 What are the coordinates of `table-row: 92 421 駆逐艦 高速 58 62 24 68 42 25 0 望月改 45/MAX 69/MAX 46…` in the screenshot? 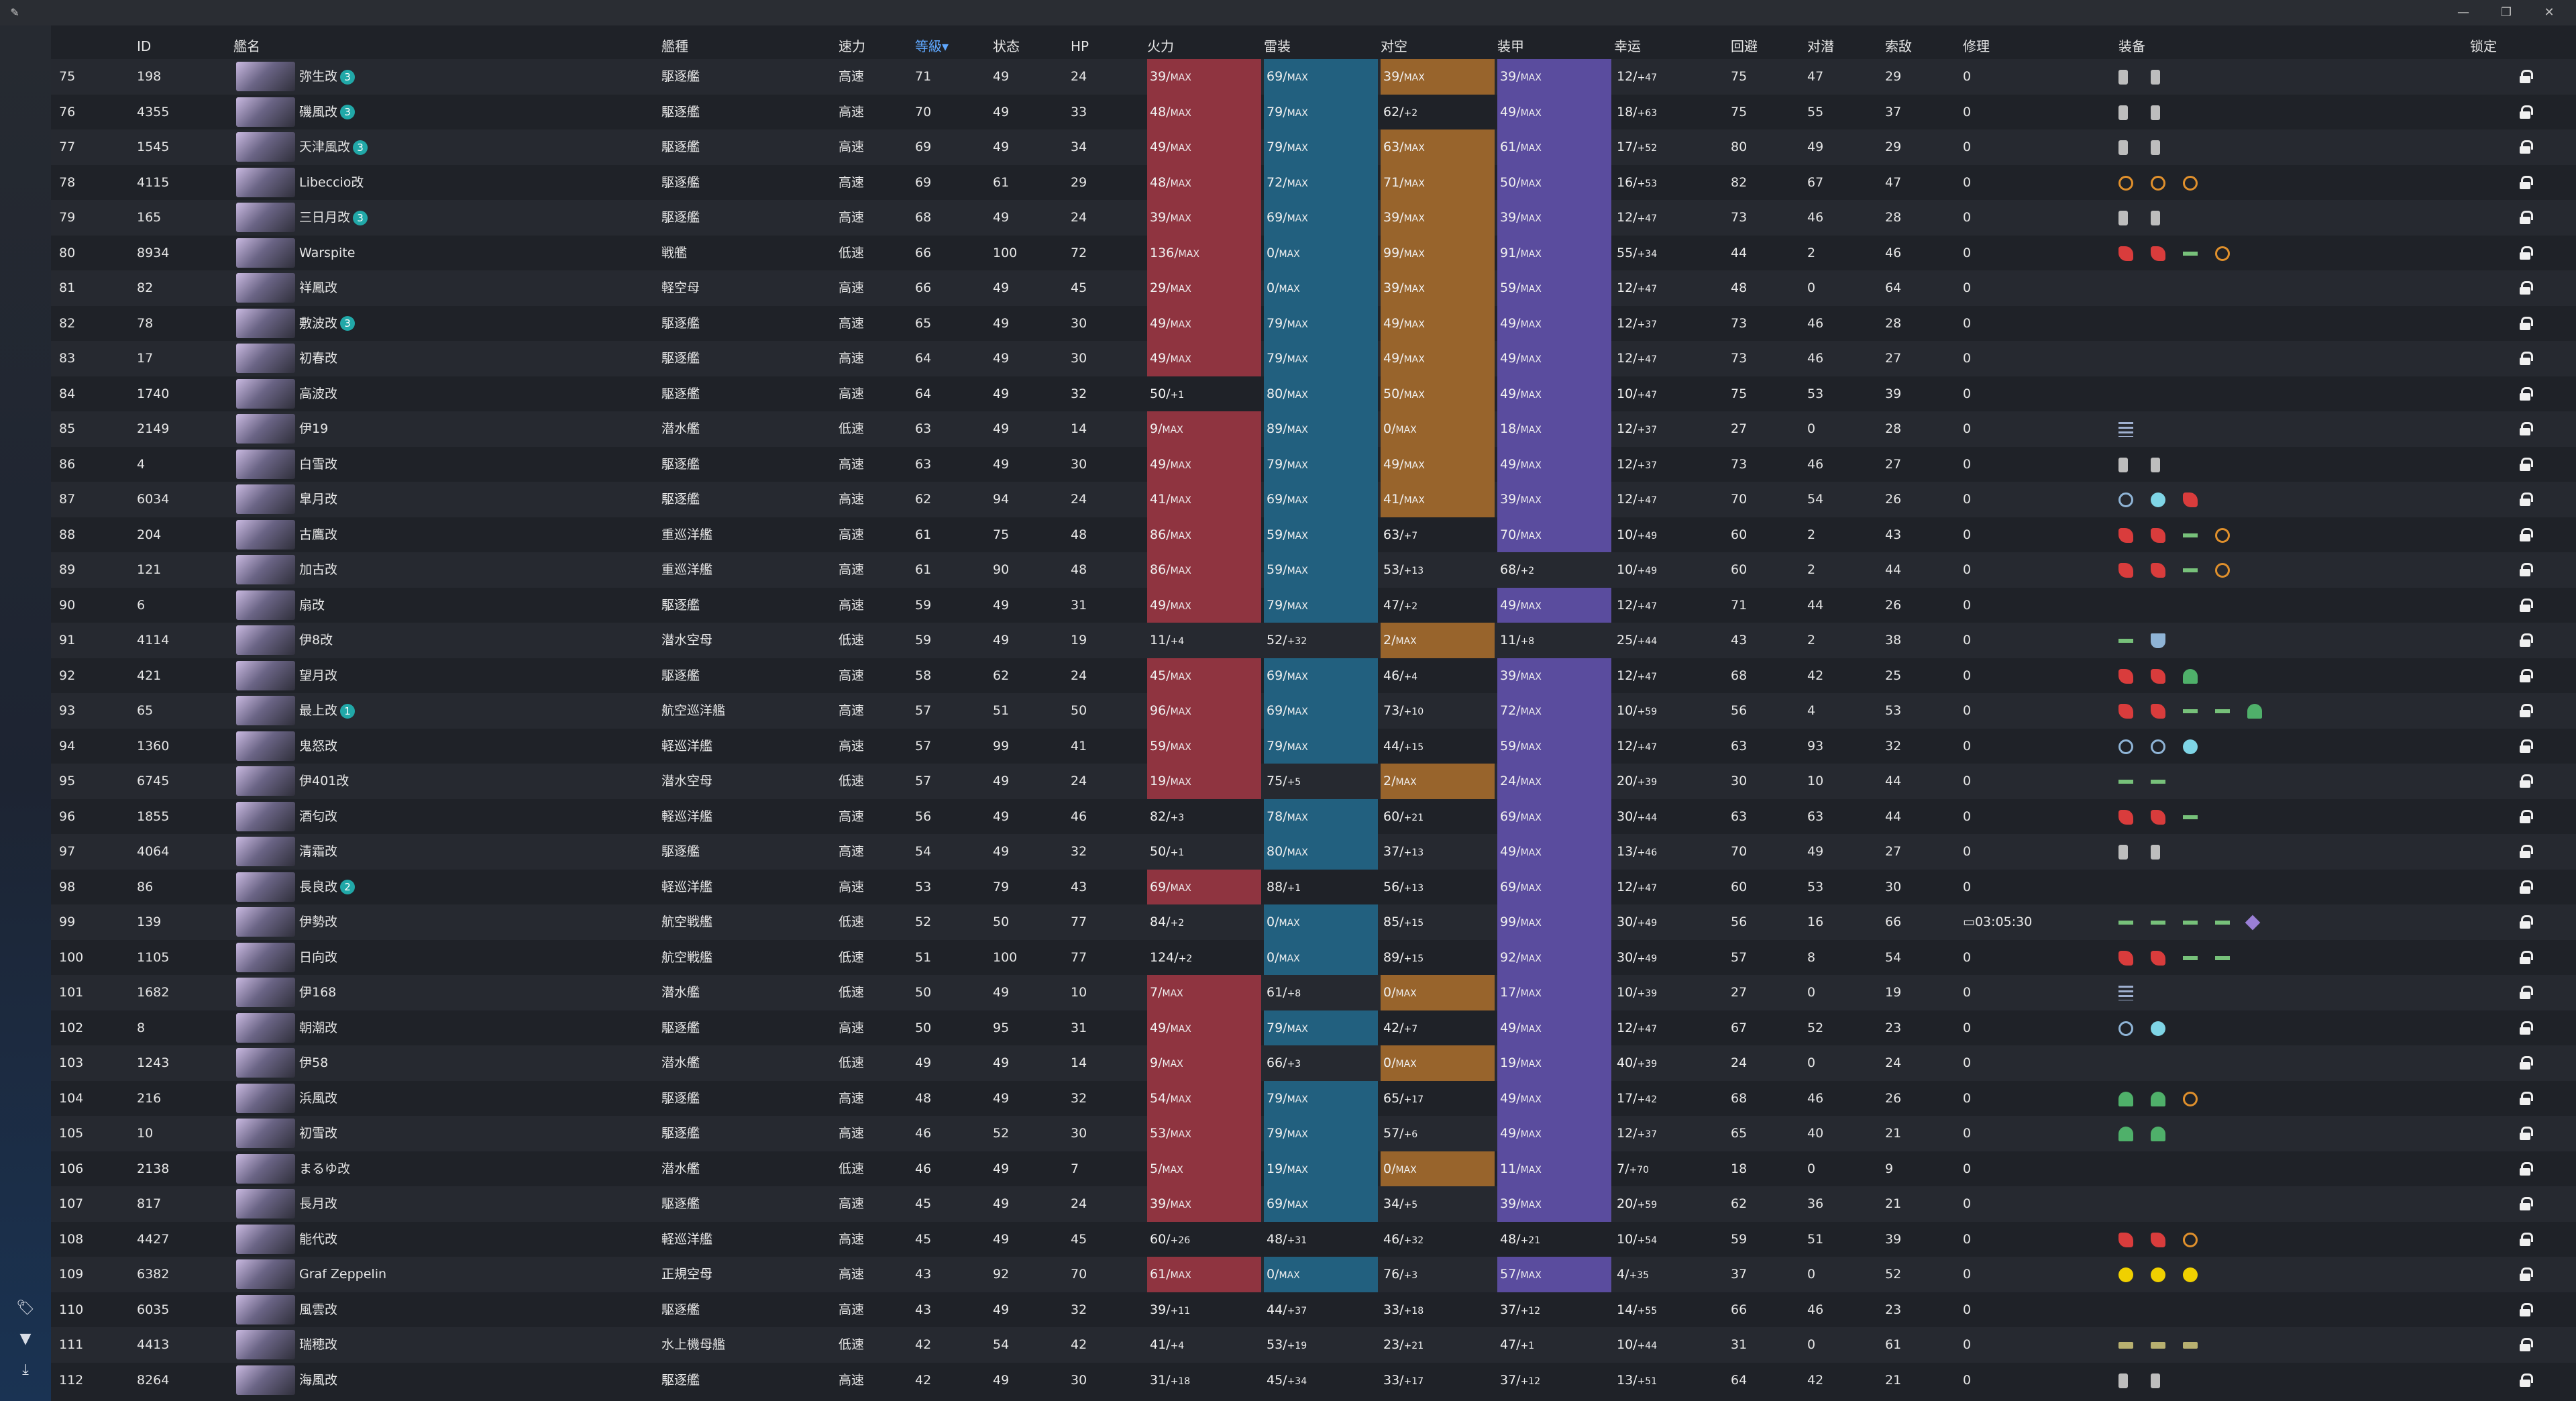 It's located at (1313, 675).